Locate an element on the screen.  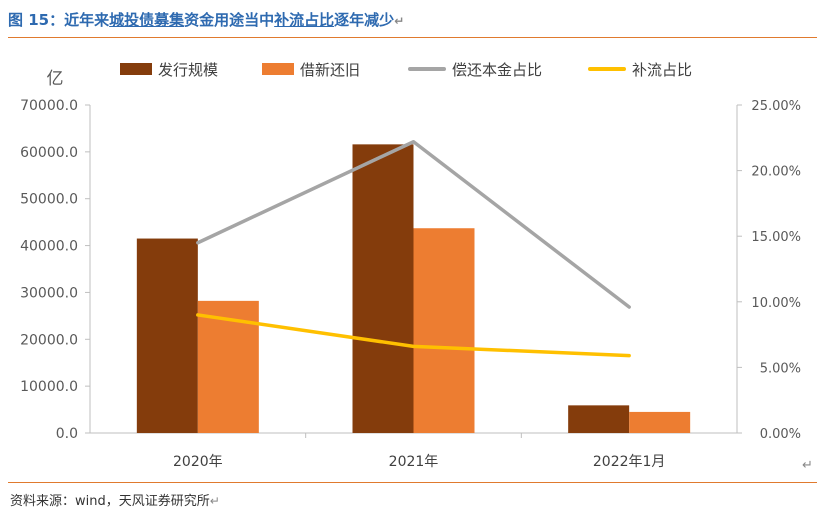
y2-tick-label: 0.00% is located at coordinates (780, 434).